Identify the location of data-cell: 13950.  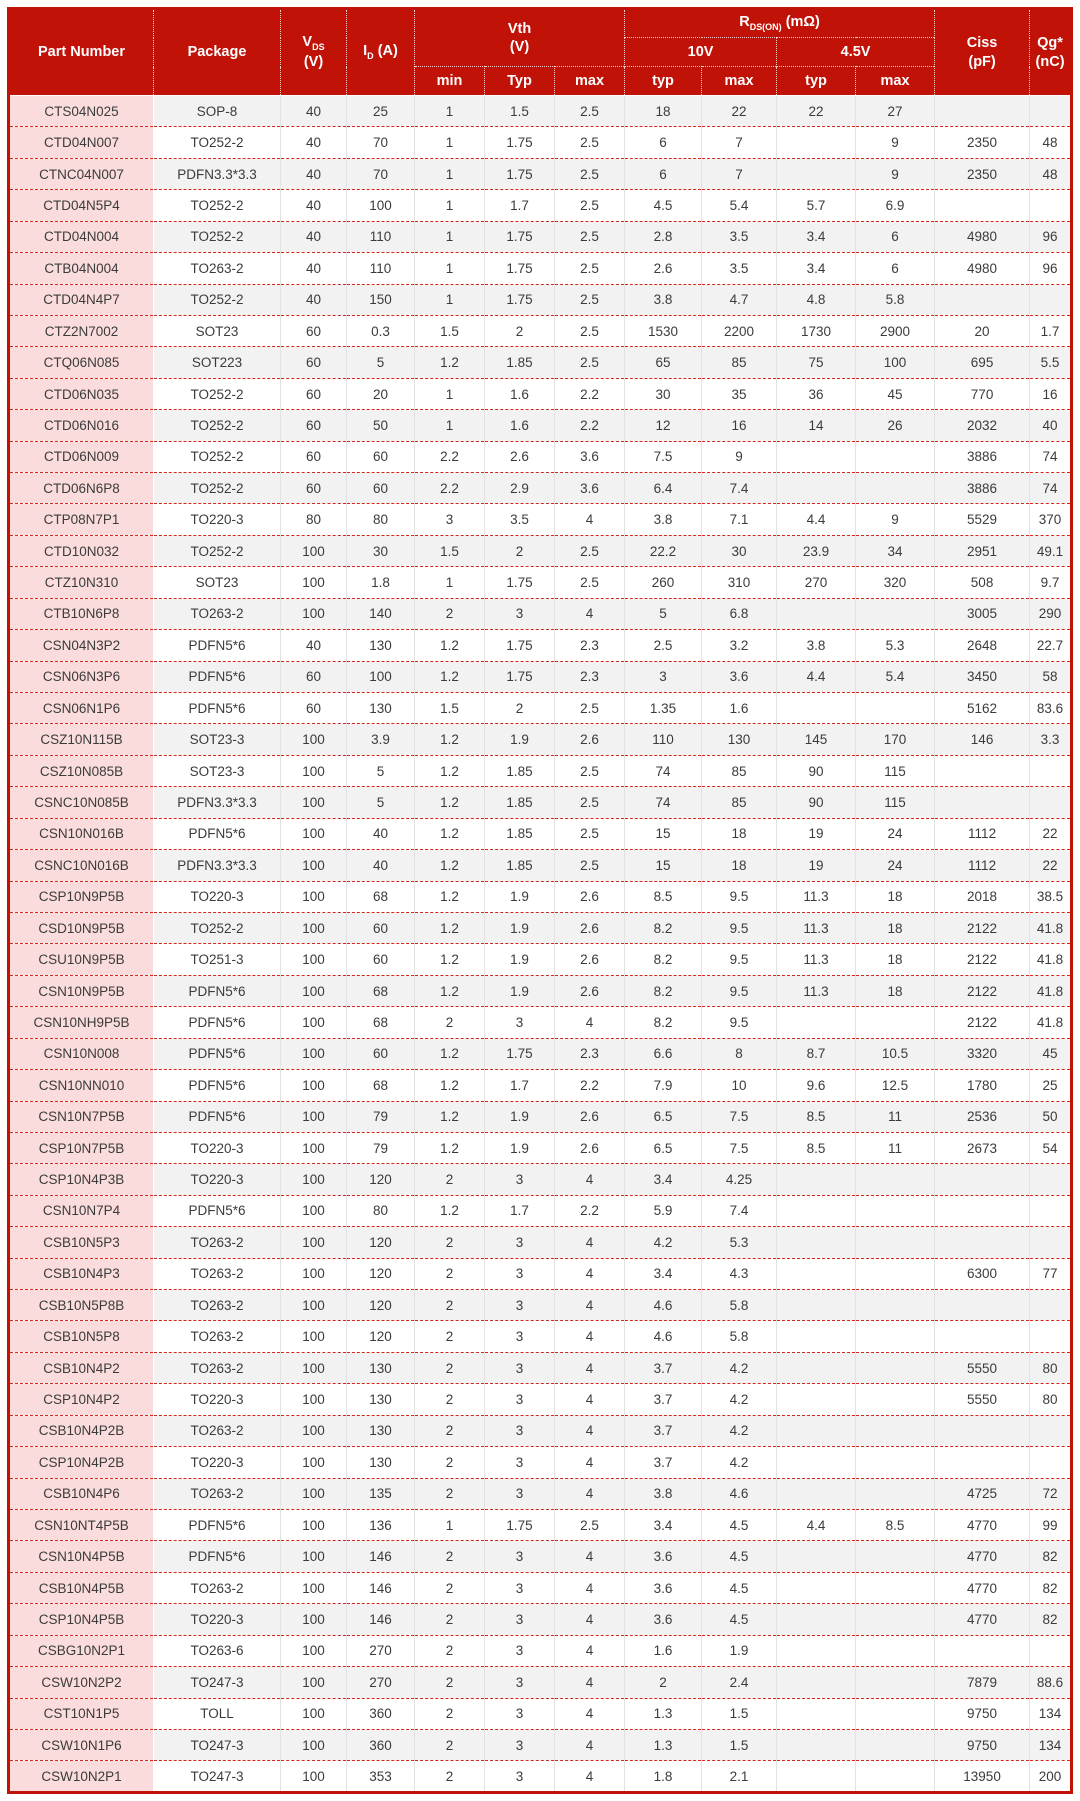
(982, 1776).